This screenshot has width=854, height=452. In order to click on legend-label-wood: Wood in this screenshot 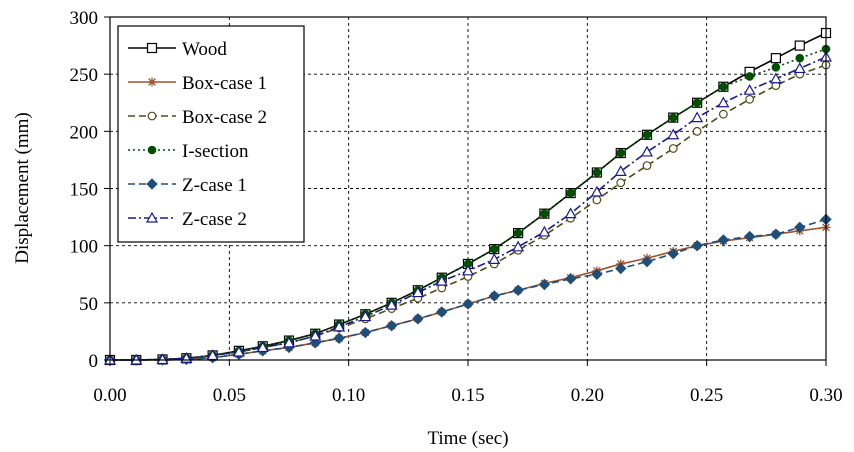, I will do `click(204, 49)`.